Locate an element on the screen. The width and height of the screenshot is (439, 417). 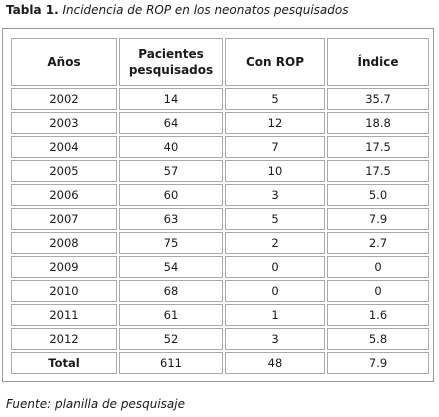
source-note: Fuente: planilla de pesquisaje is located at coordinates (95, 404).